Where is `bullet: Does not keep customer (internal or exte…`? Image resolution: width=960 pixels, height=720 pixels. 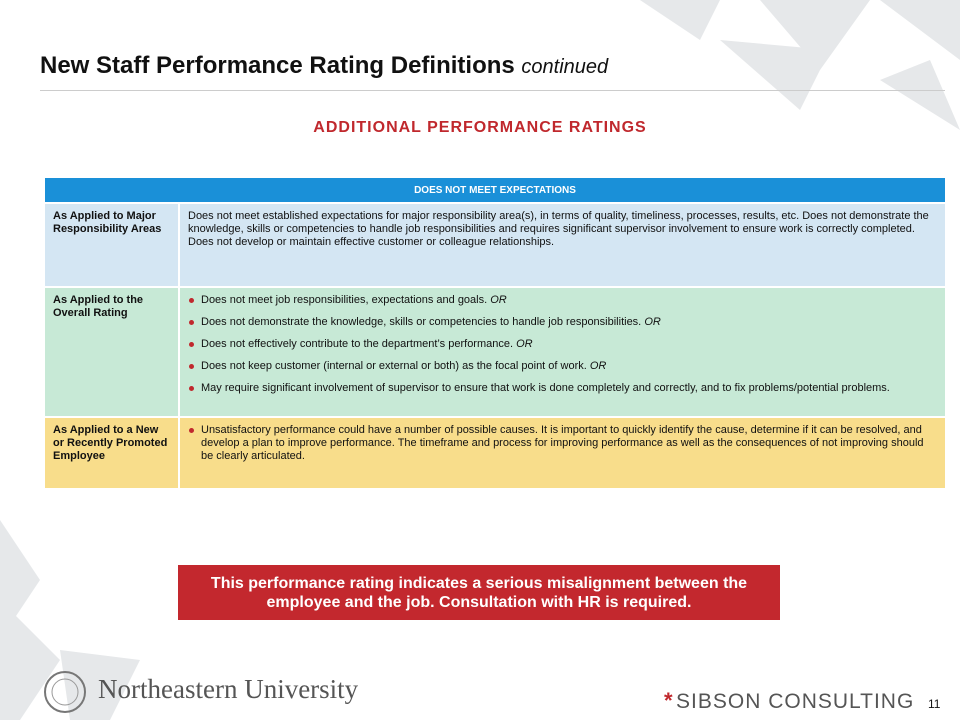 bullet: Does not keep customer (internal or exte… is located at coordinates (562, 366).